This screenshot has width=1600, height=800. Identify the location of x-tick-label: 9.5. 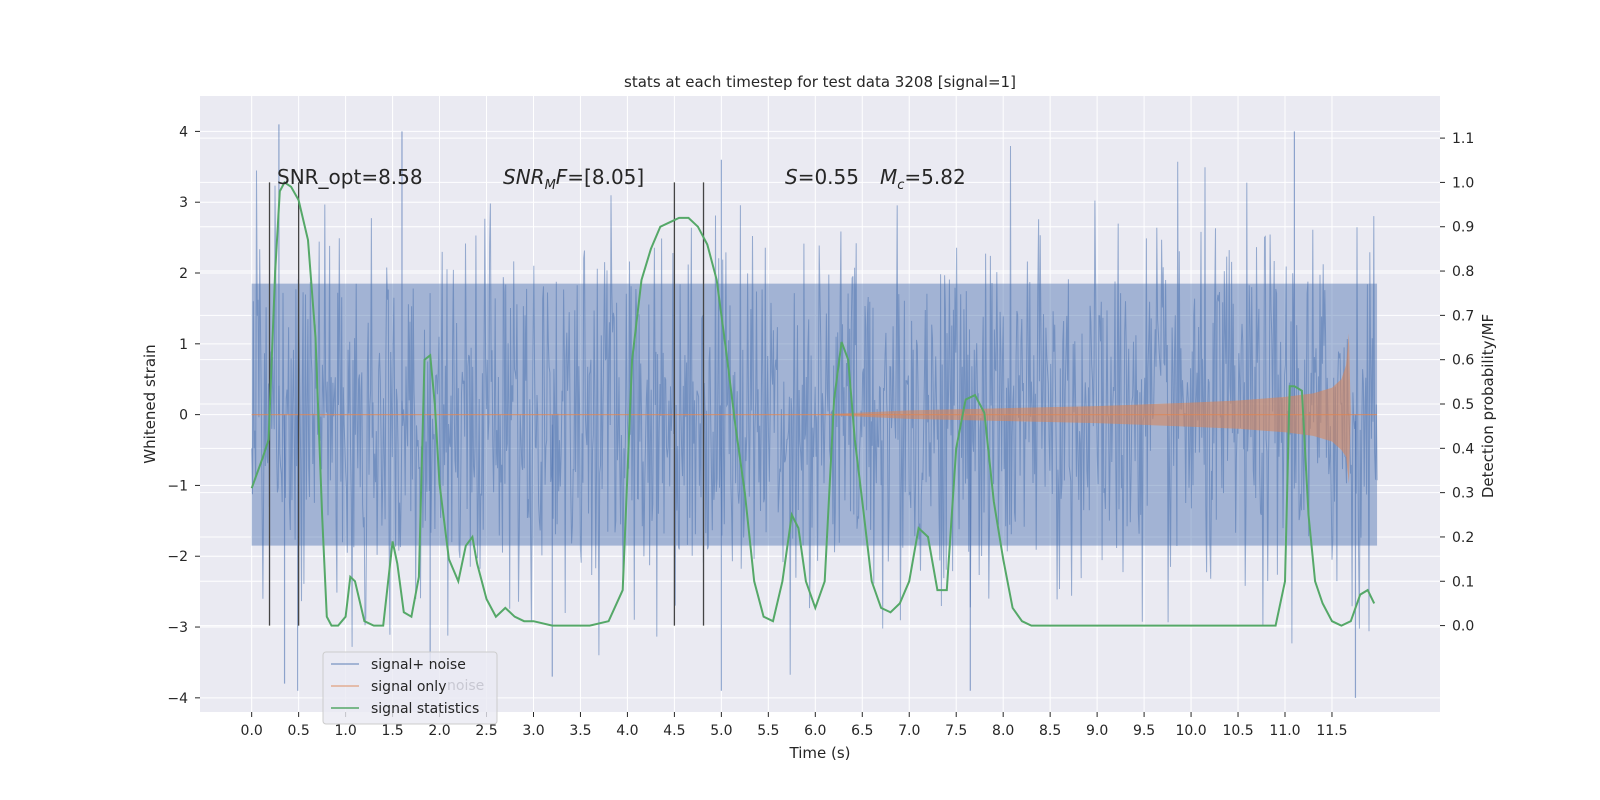
(1144, 731).